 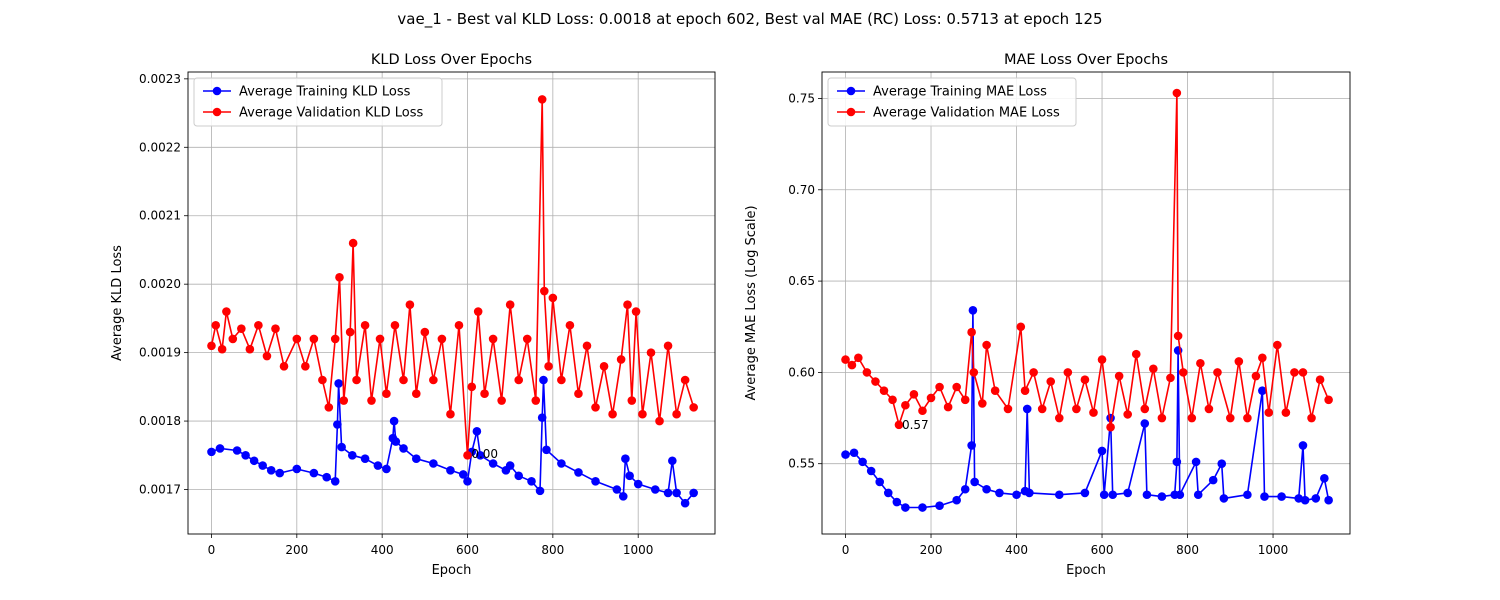 I want to click on mae-best-annotation: 0.57, so click(x=915, y=425).